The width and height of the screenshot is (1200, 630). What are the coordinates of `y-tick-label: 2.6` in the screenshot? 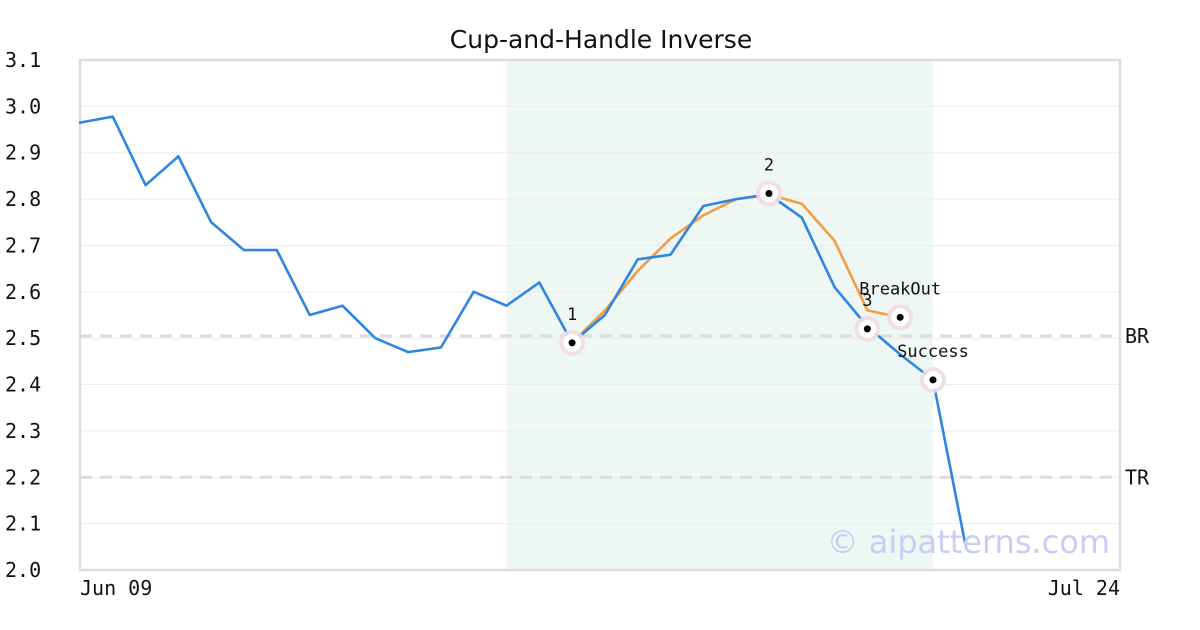 It's located at (23, 292).